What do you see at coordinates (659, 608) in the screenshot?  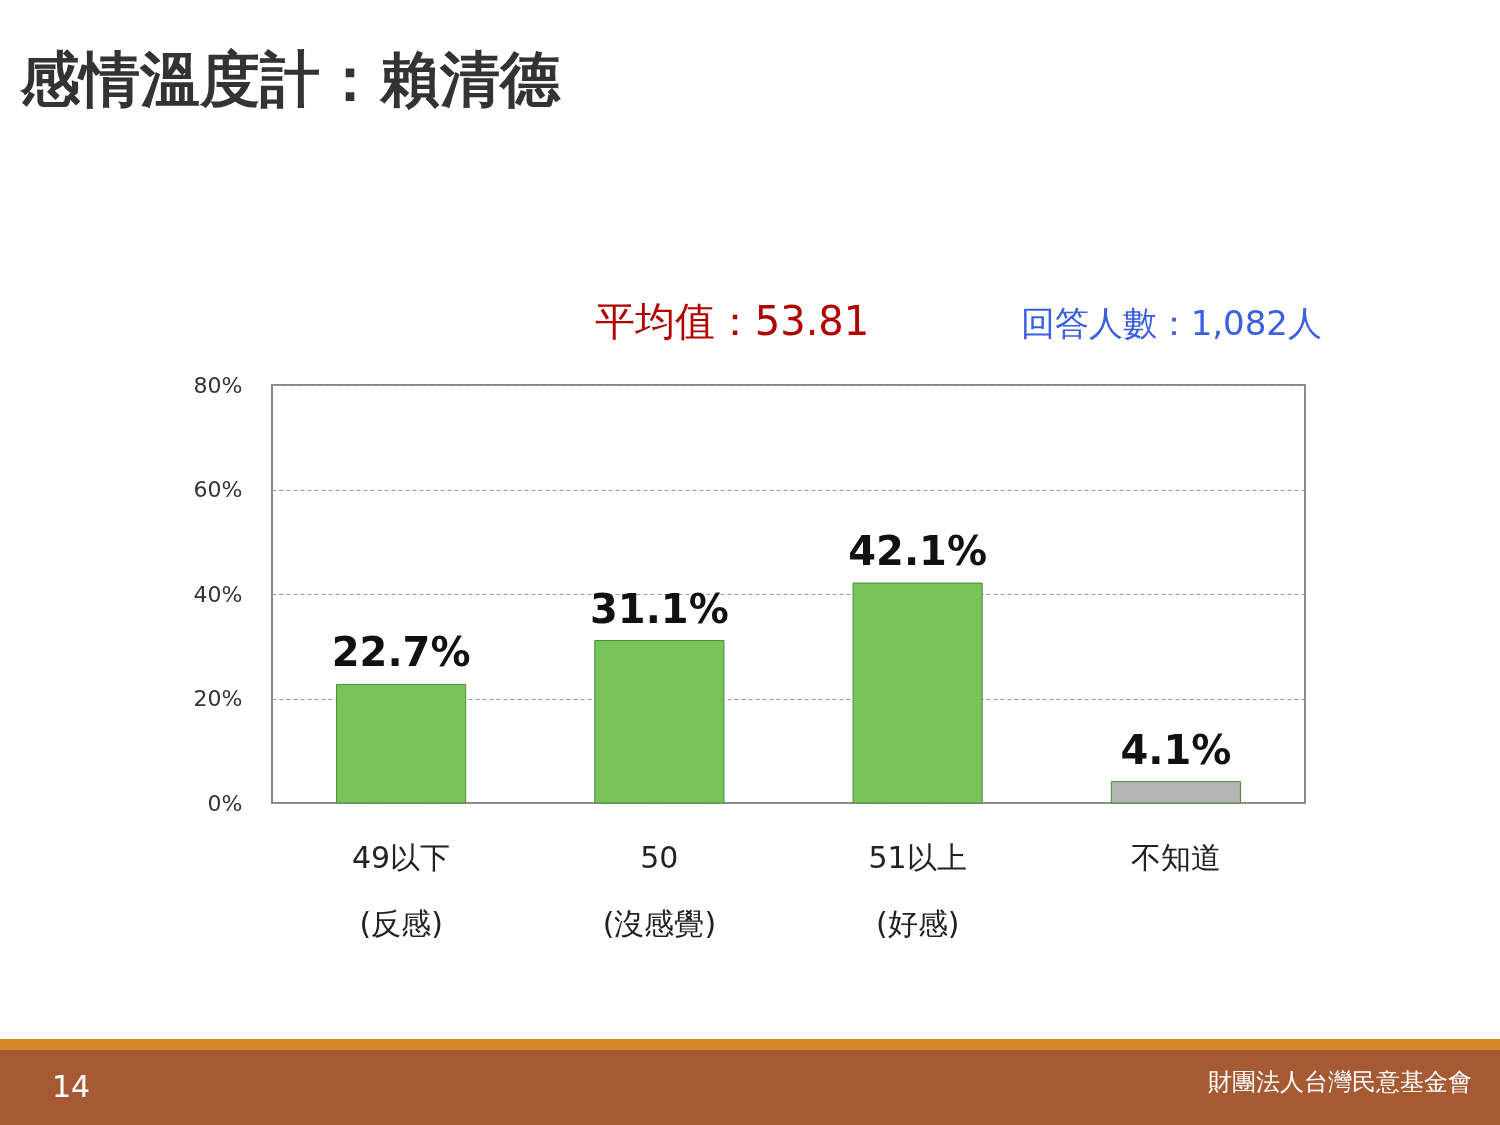 I see `data-label: 31.1%` at bounding box center [659, 608].